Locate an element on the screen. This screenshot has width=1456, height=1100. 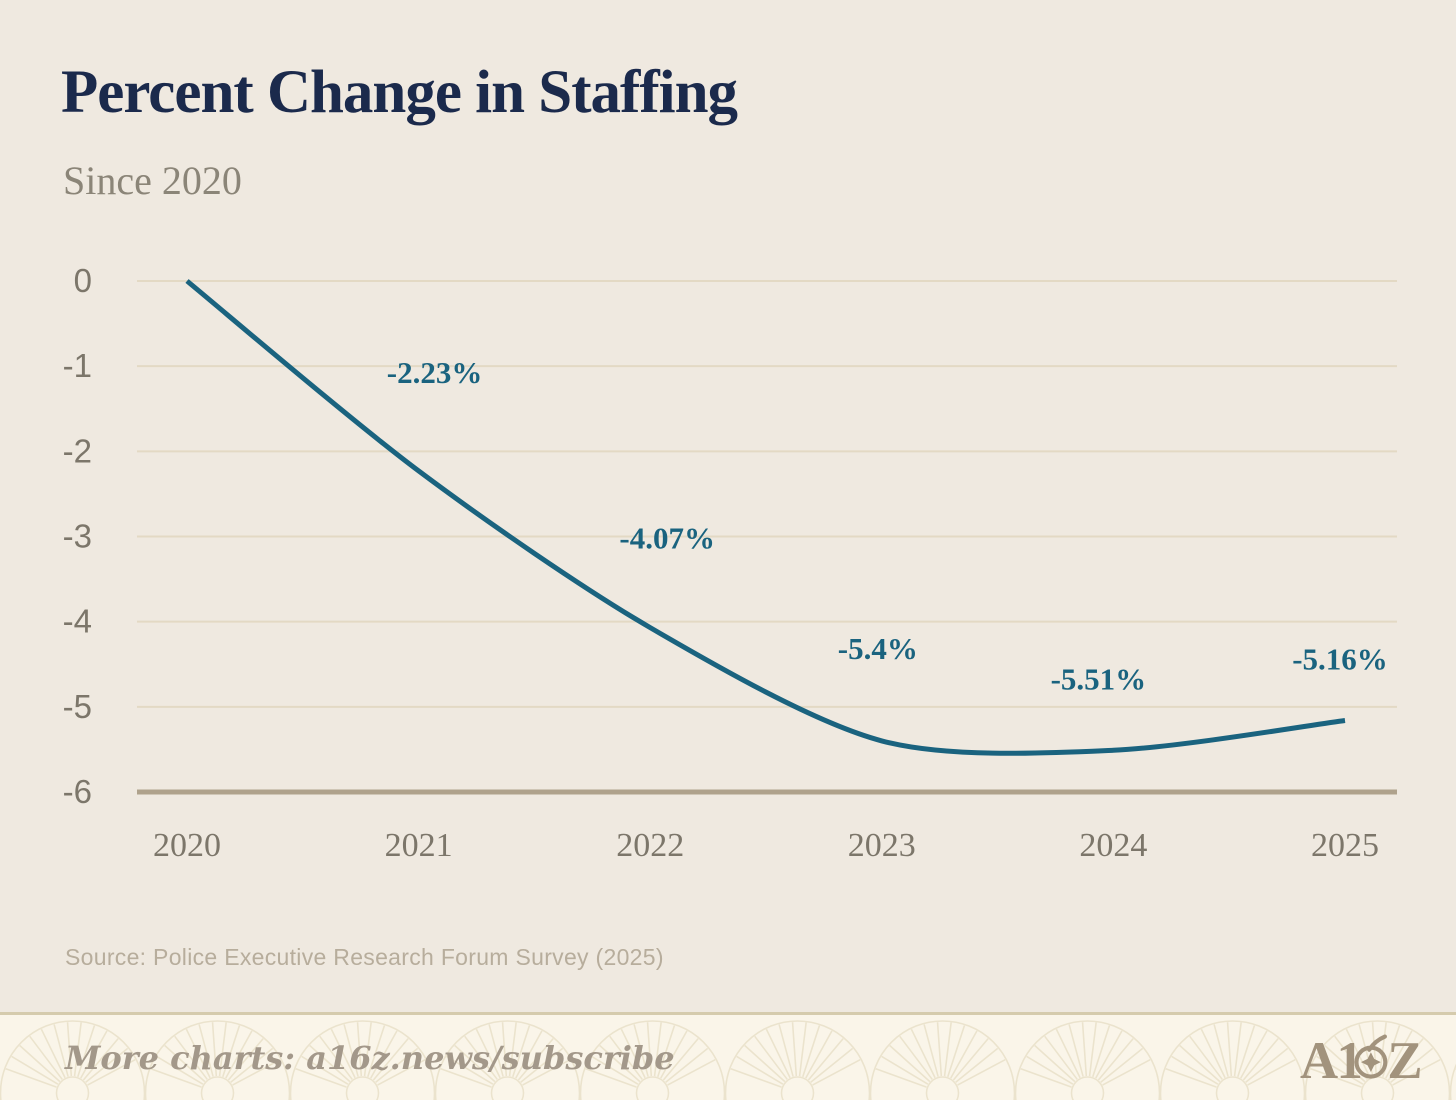
subscribe-url: More charts: a16z.news/subscribe is located at coordinates (370, 1057).